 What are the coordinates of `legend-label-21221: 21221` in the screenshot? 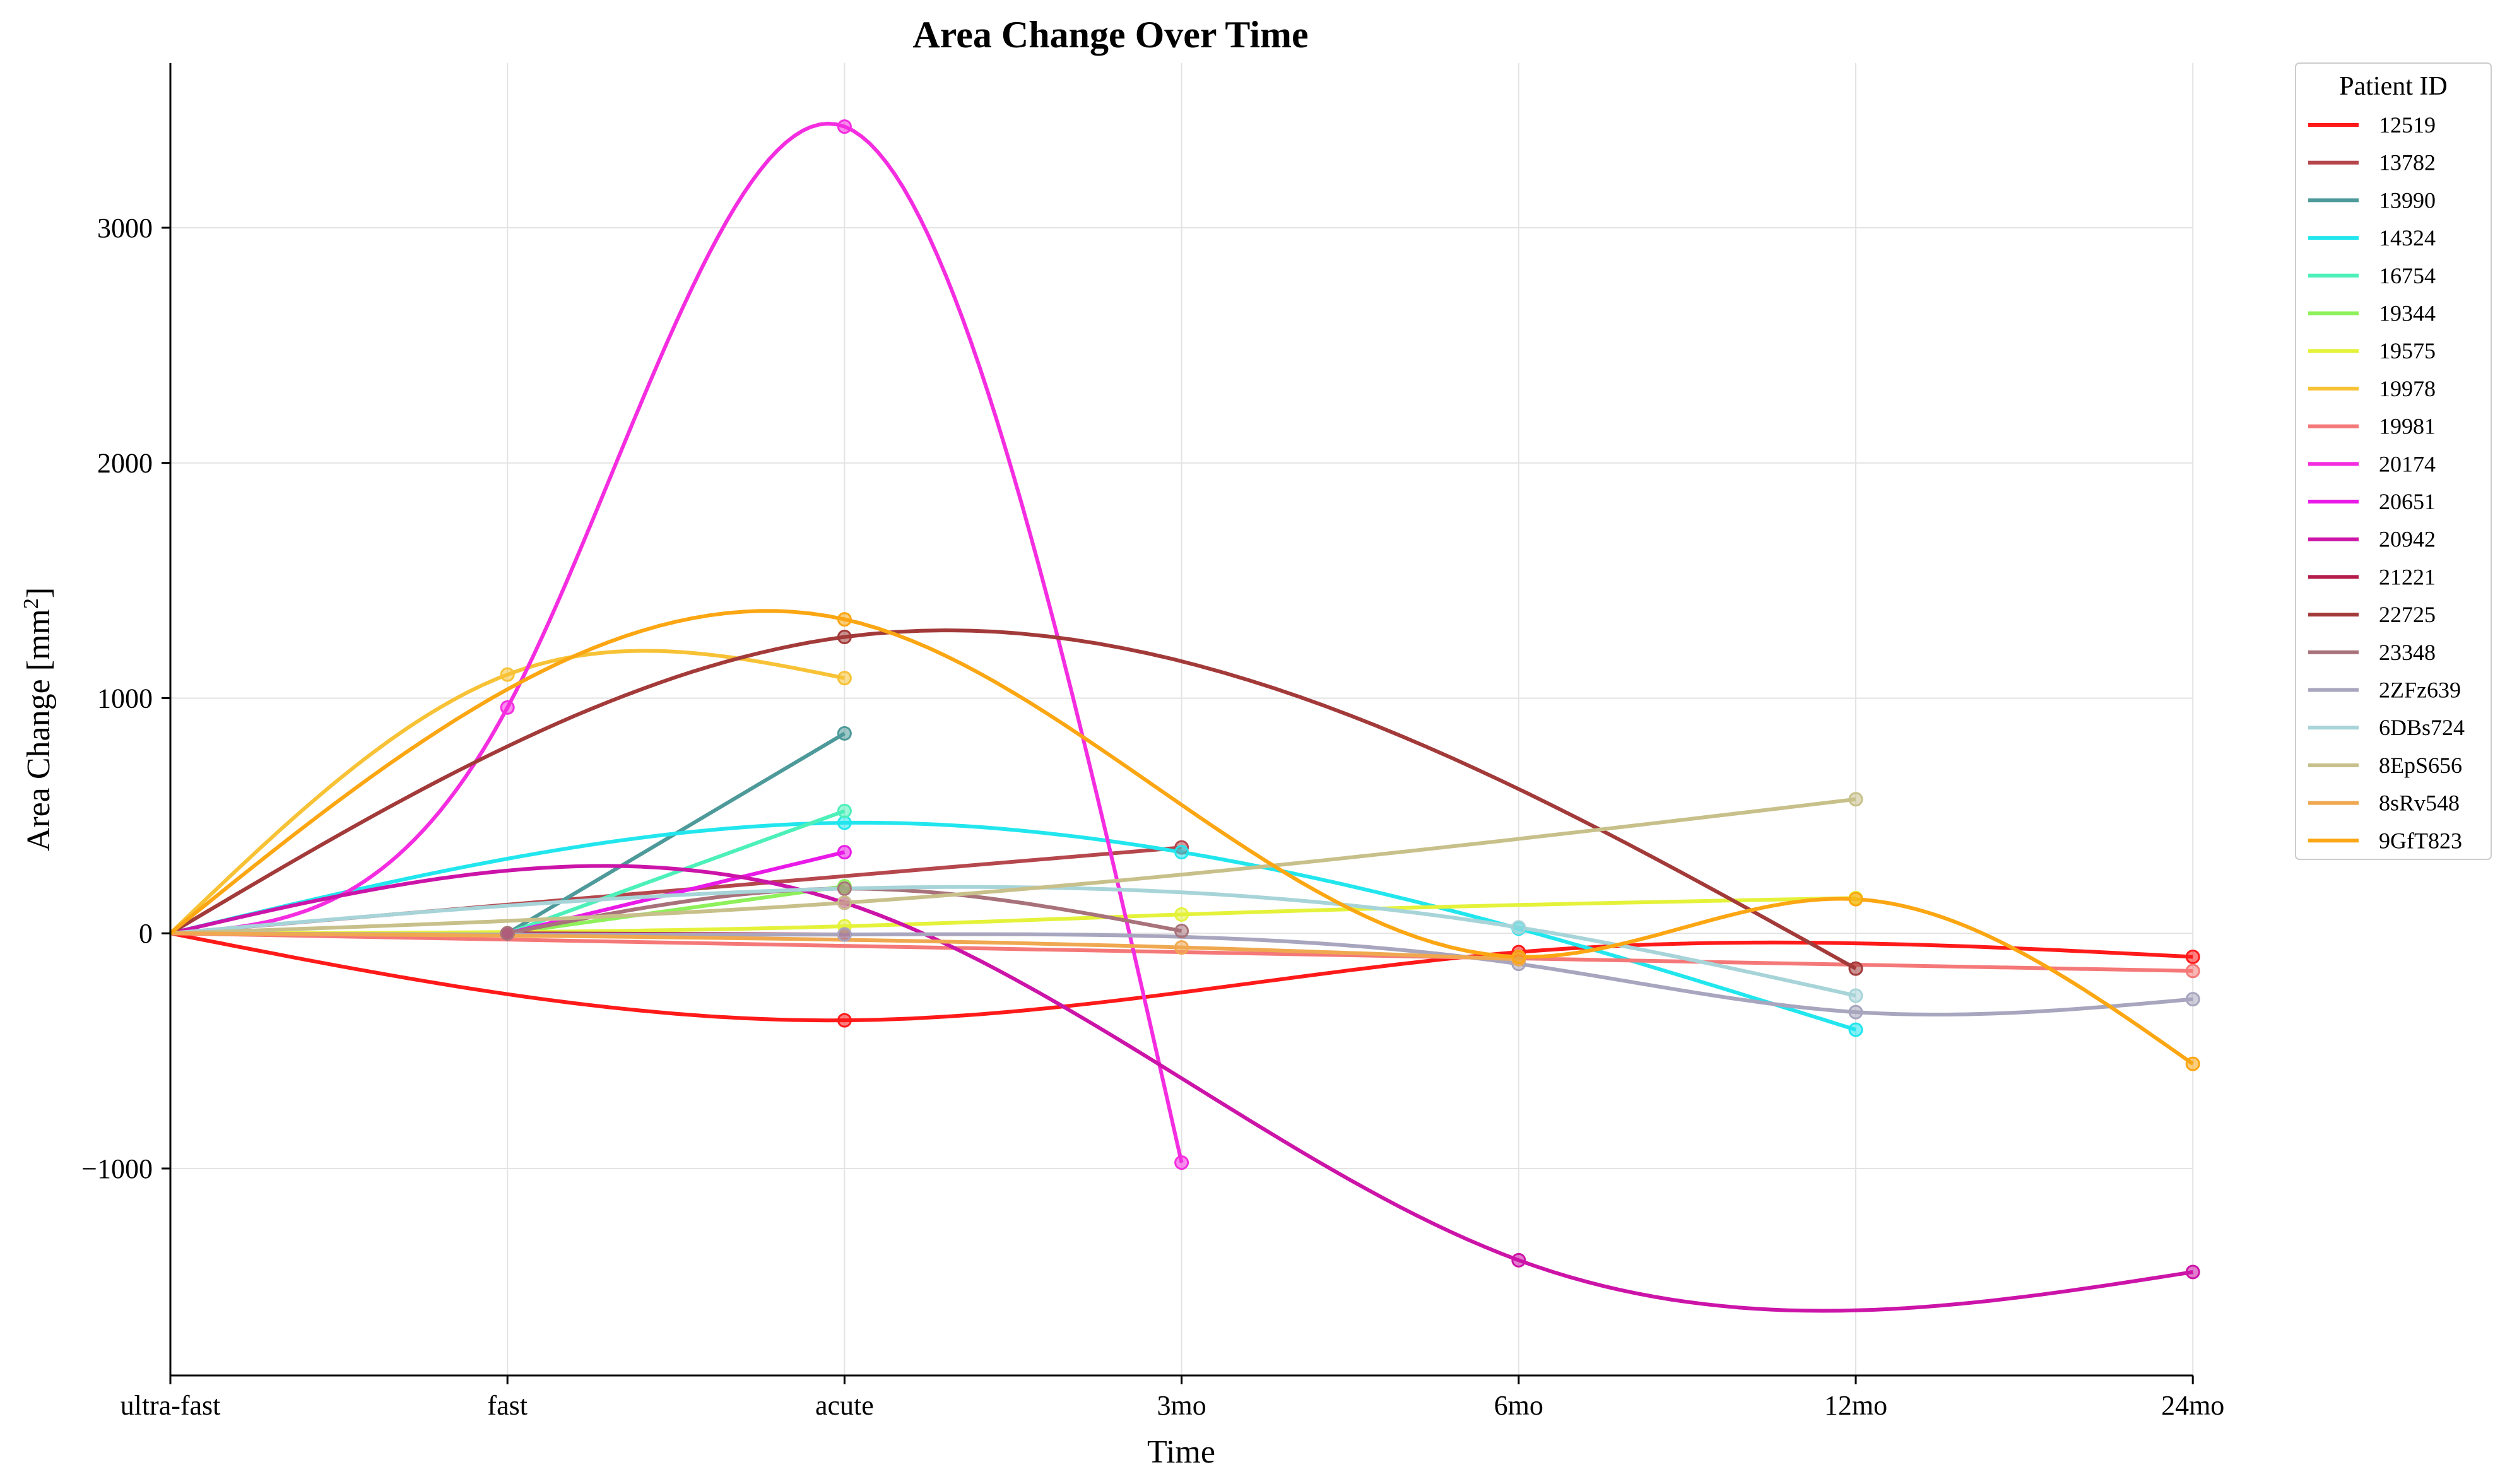 It's located at (2407, 576).